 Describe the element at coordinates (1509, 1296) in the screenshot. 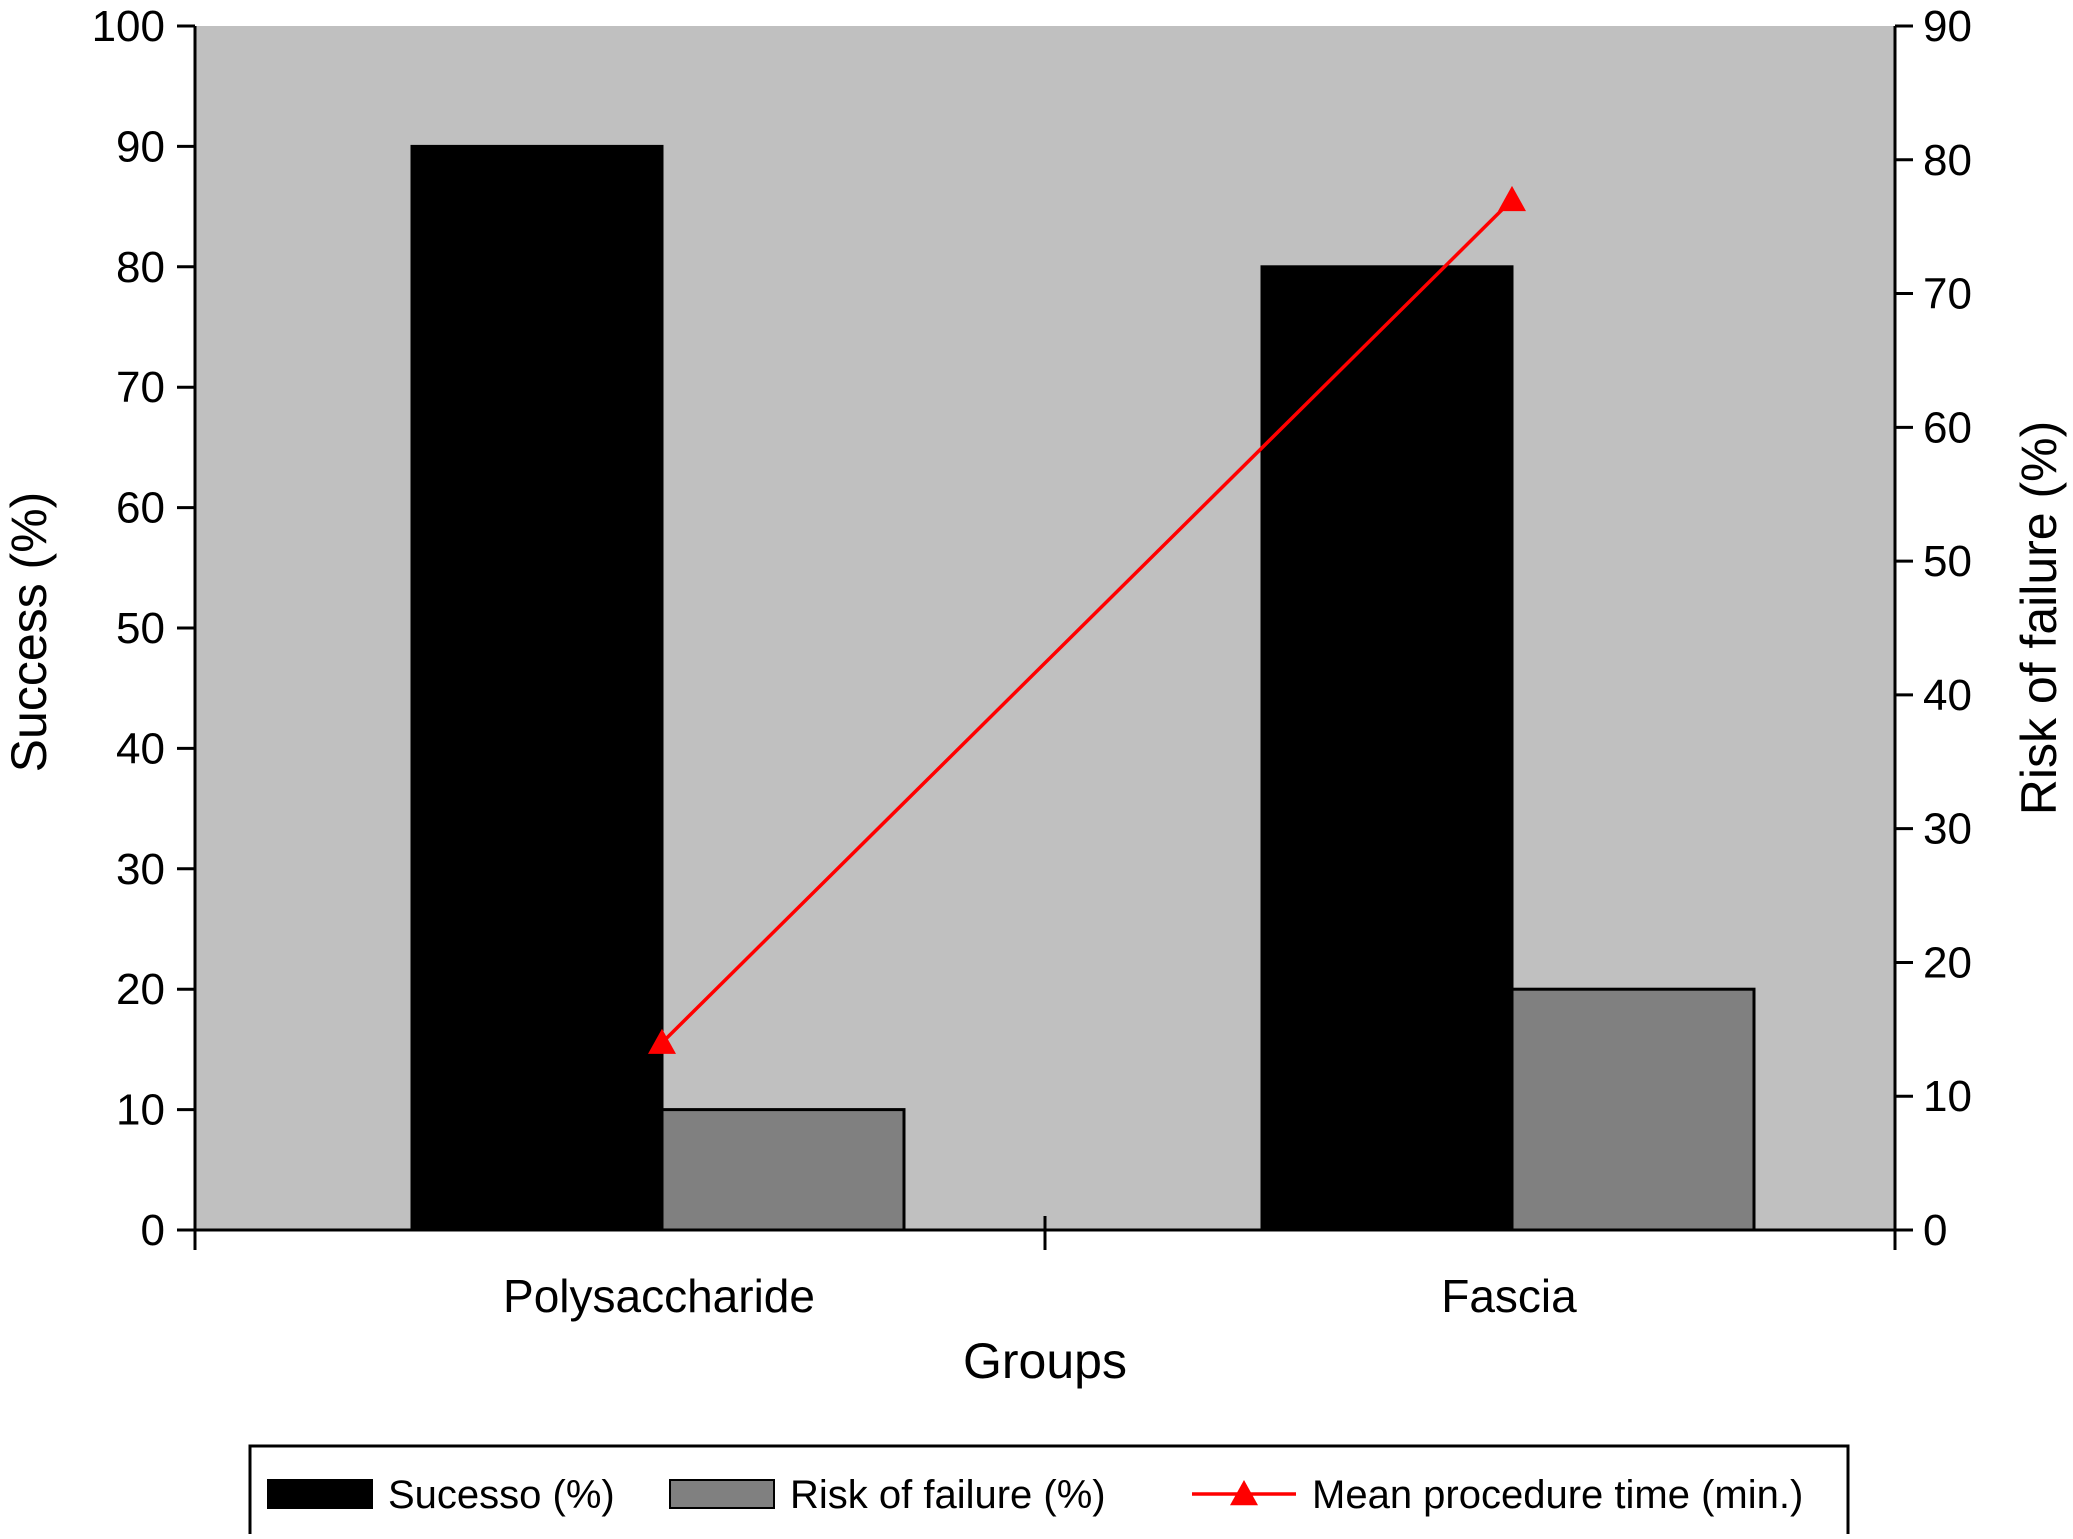

I see `x-category-label: Fascia` at that location.